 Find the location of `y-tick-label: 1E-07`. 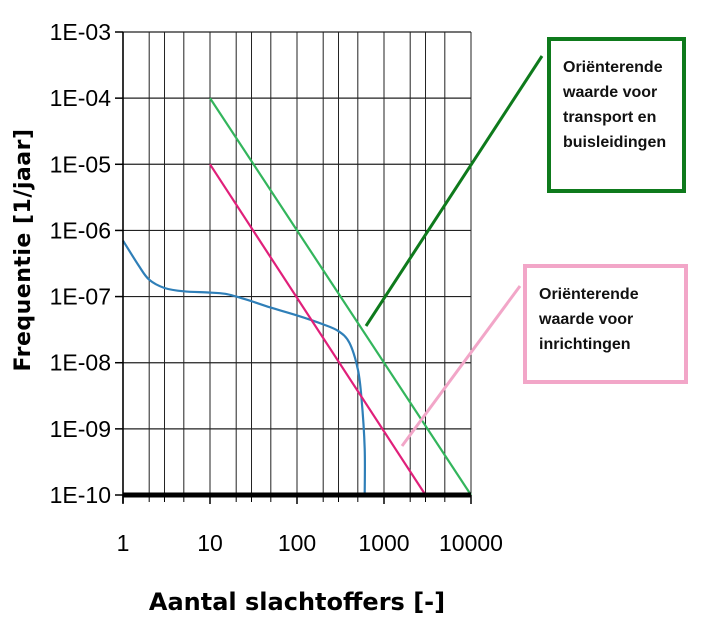

y-tick-label: 1E-07 is located at coordinates (80, 297).